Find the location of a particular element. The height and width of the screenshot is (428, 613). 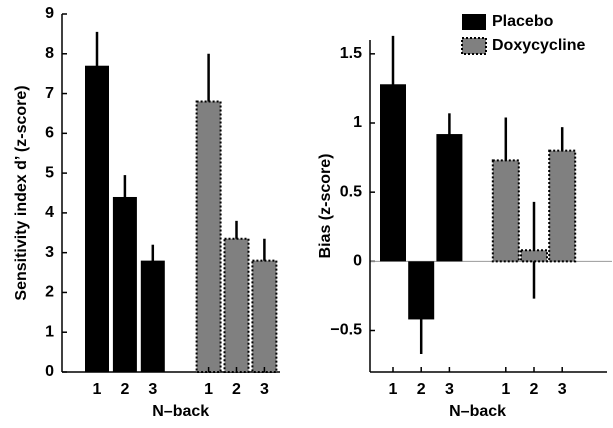

y-tick-label: 8 is located at coordinates (49, 53).